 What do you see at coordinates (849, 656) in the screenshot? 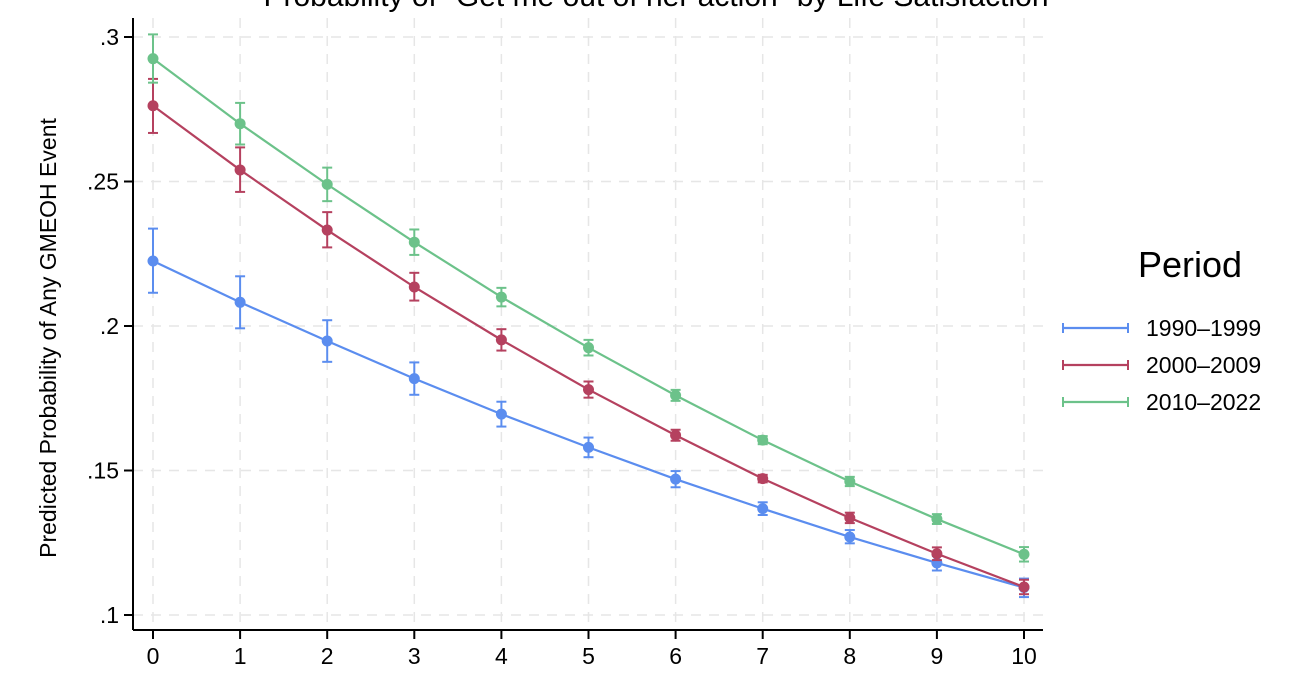
I see `x-tick-label: 8` at bounding box center [849, 656].